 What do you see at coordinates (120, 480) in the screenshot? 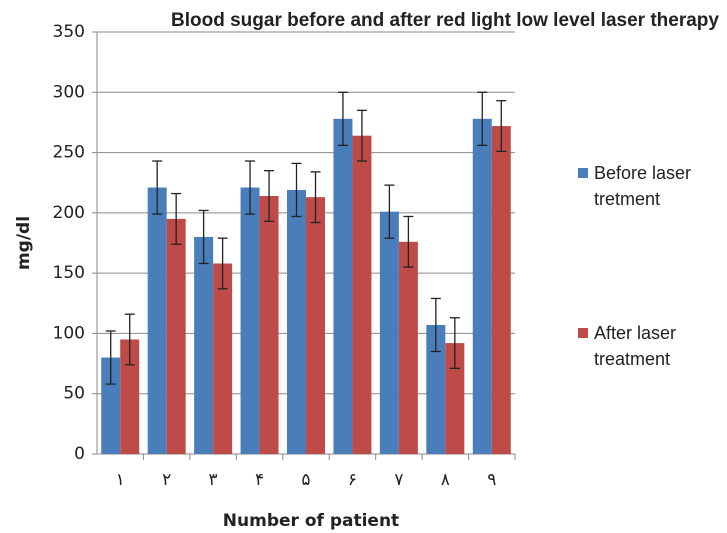
I see `x-tick-label: ۱` at bounding box center [120, 480].